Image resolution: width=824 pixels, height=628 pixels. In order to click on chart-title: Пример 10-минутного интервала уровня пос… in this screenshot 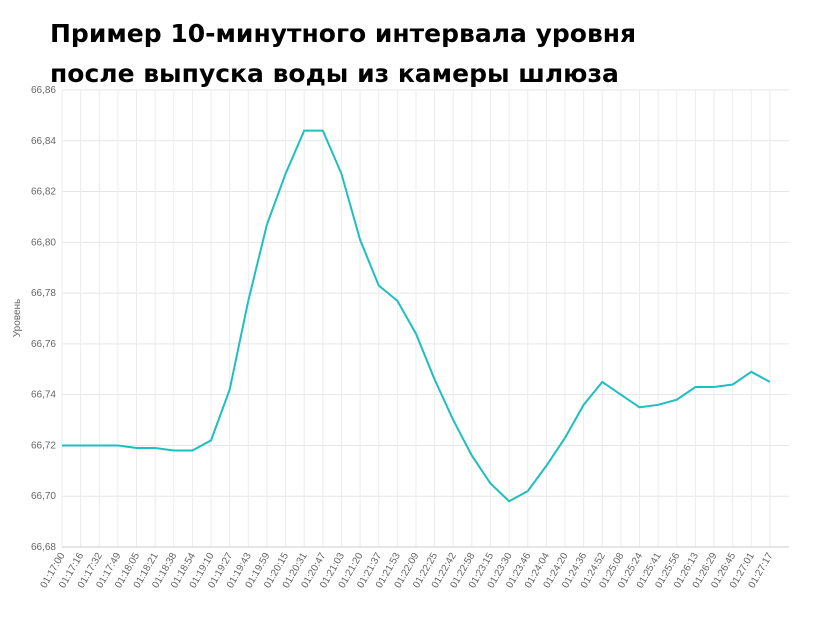, I will do `click(343, 53)`.